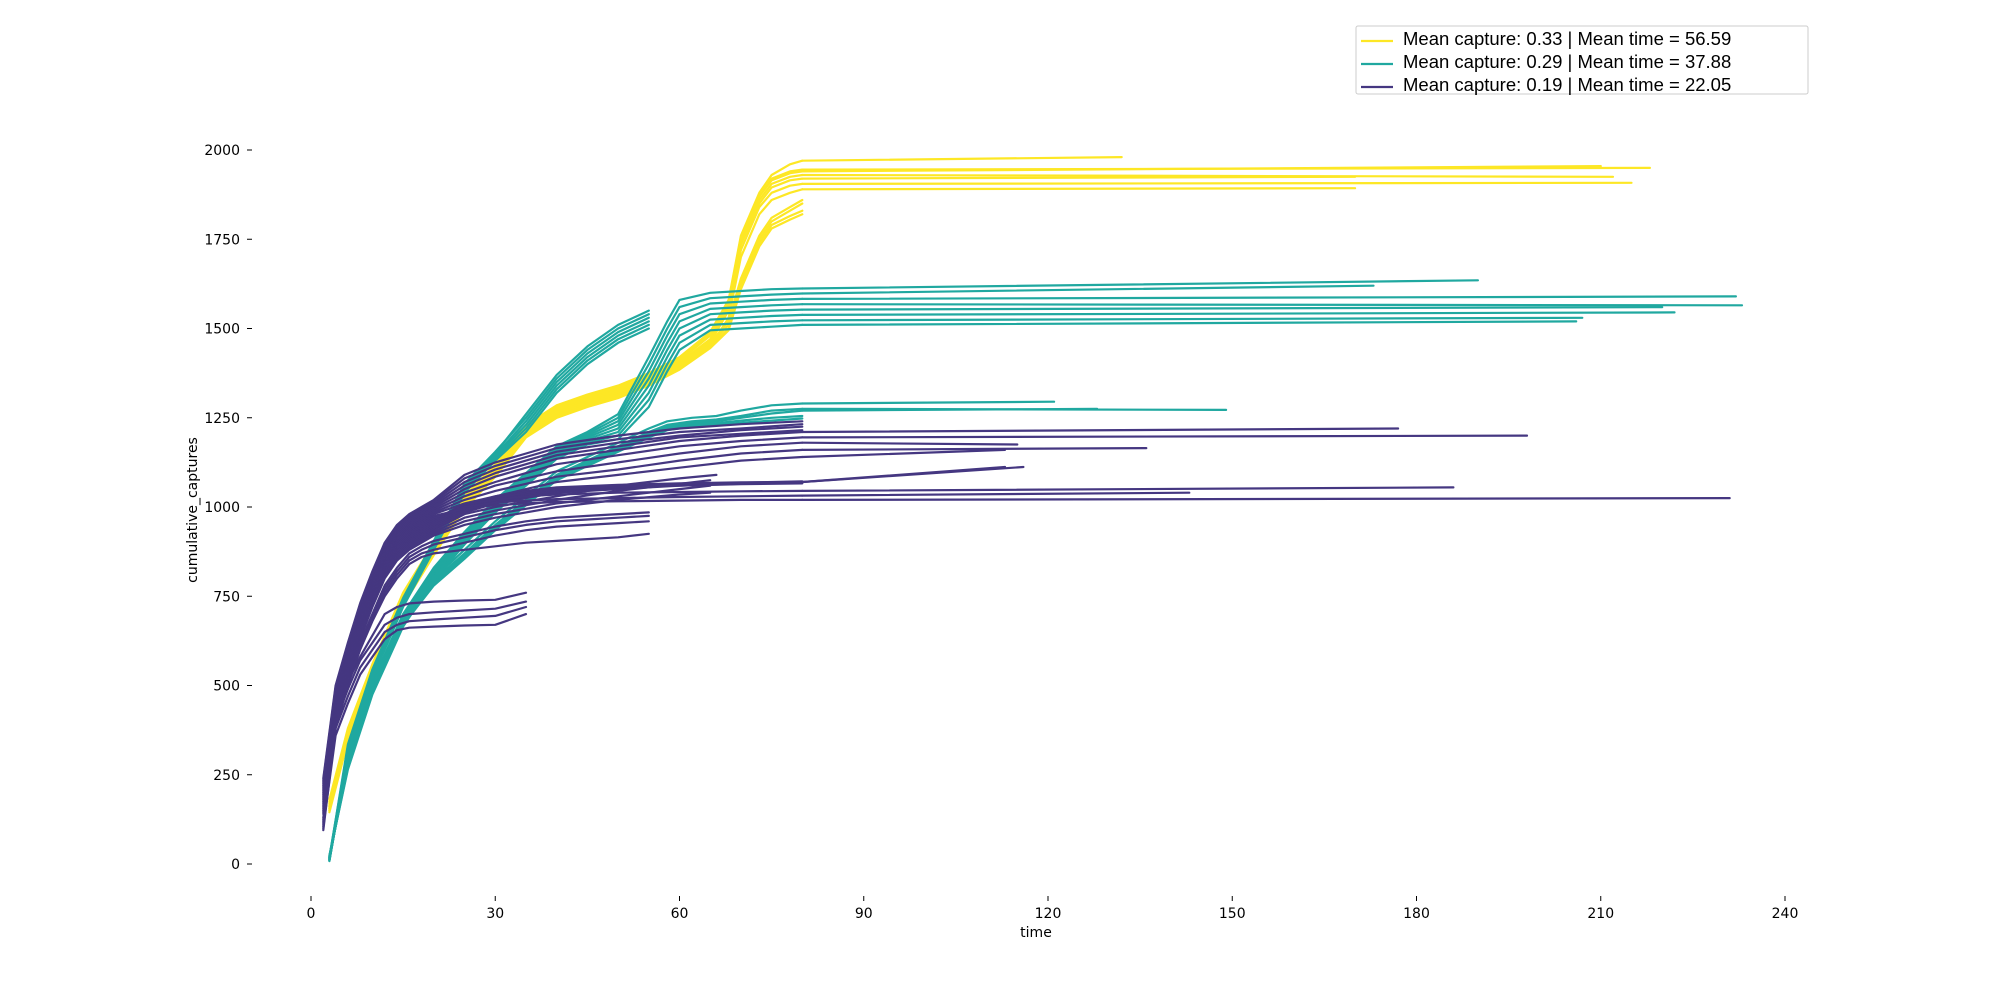 The width and height of the screenshot is (2000, 1000). I want to click on legend-label-1: Mean capture: 0.29 | Mean time = 37.88, so click(1567, 61).